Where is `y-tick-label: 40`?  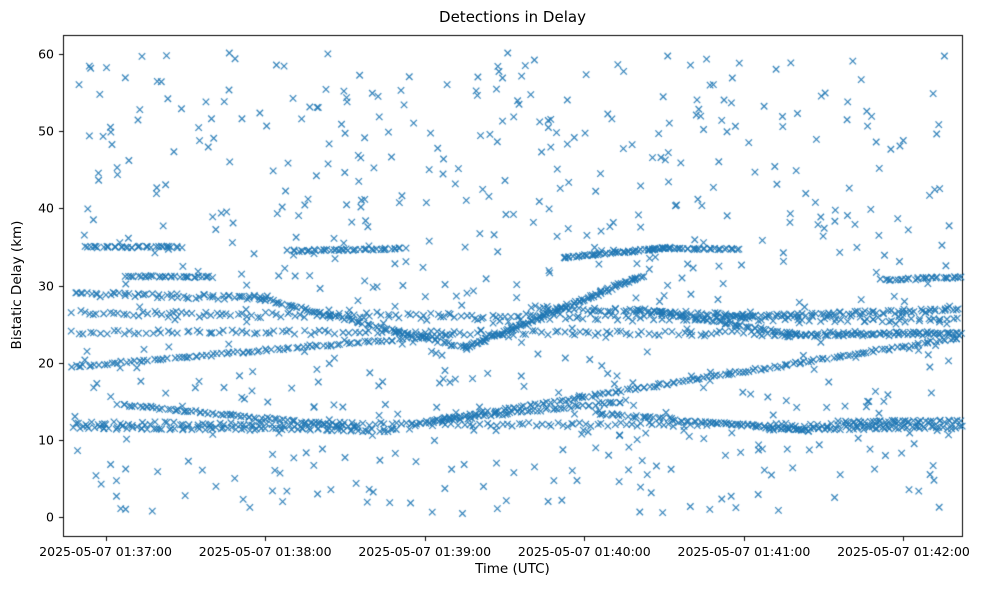
y-tick-label: 40 is located at coordinates (46, 208).